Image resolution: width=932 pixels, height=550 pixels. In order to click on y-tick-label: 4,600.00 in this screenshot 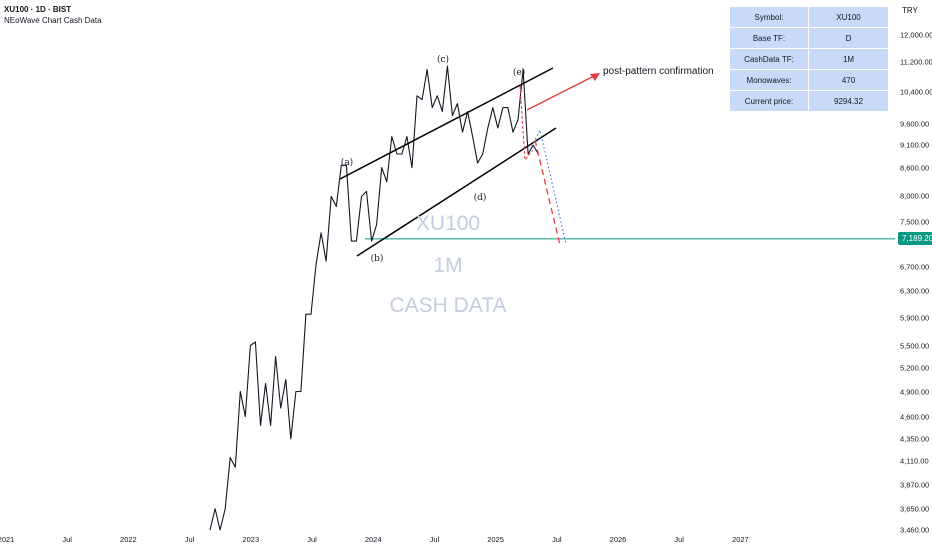, I will do `click(915, 417)`.